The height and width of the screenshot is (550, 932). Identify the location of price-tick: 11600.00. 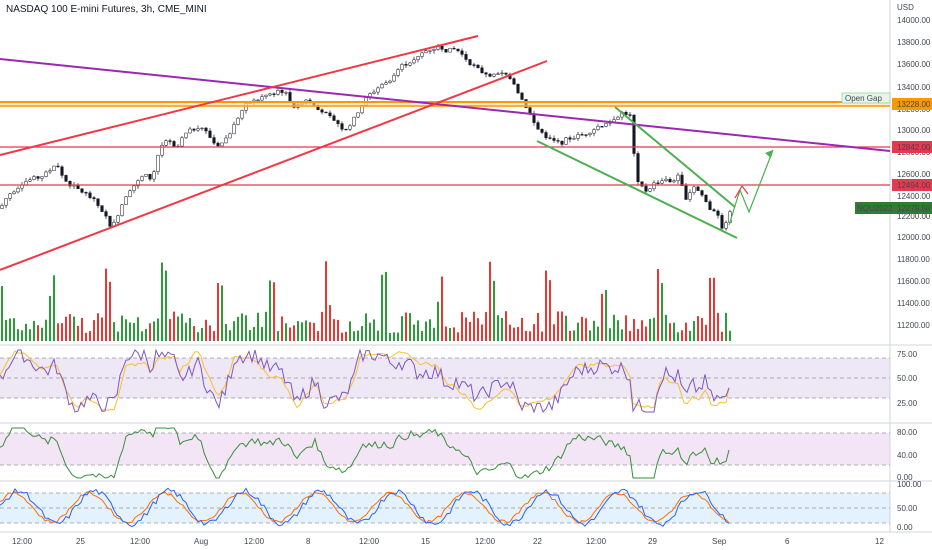
(913, 281).